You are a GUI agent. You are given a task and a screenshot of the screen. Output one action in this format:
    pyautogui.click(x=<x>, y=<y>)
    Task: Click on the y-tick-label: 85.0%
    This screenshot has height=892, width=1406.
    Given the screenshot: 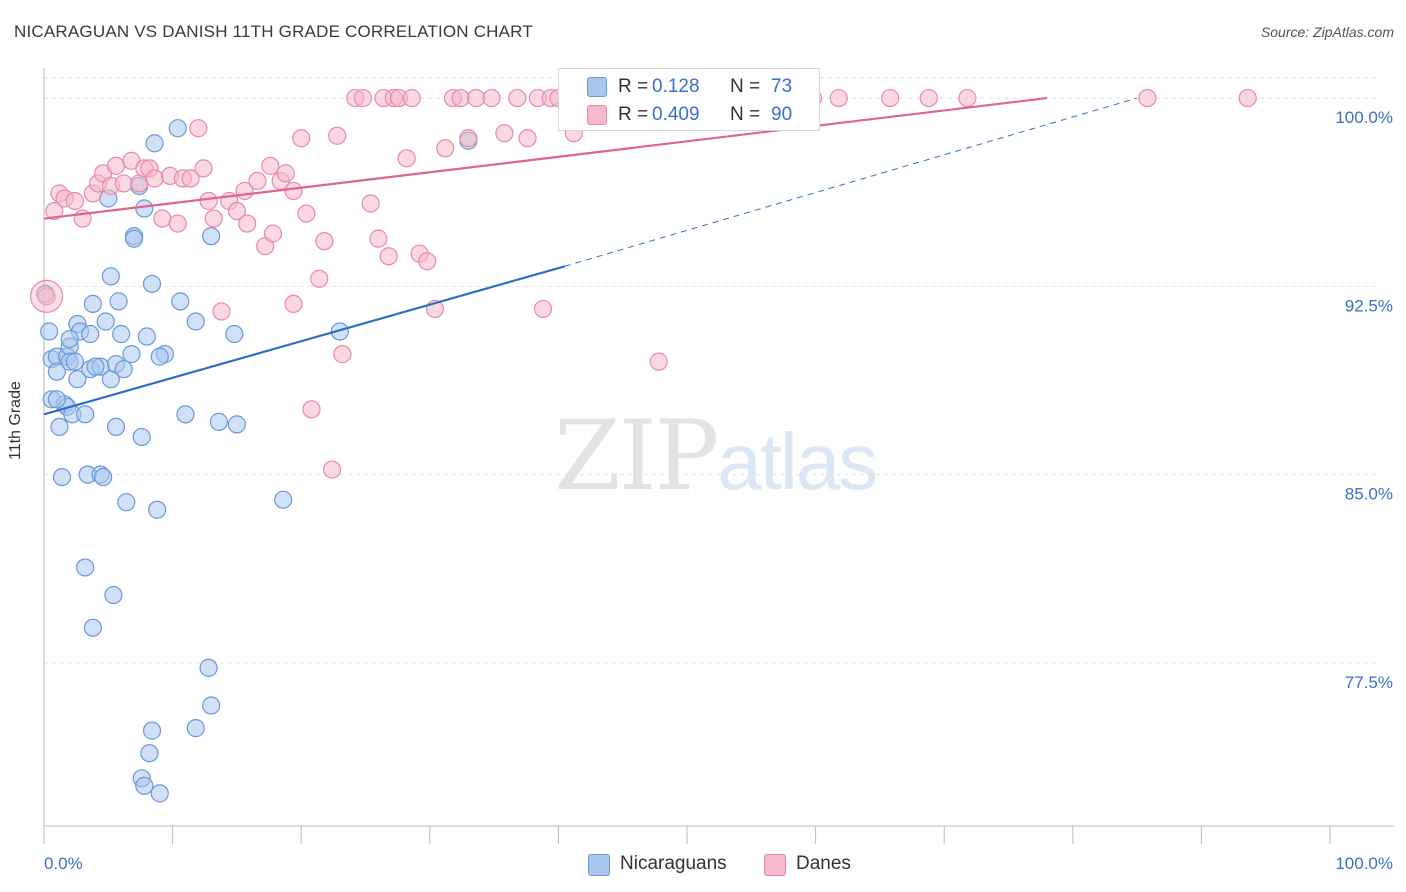 What is the action you would take?
    pyautogui.click(x=1369, y=494)
    